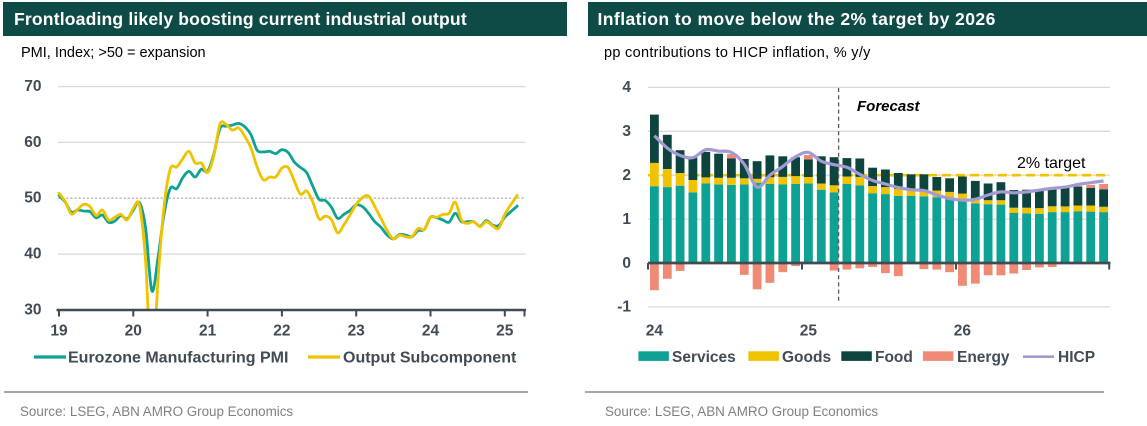 Image resolution: width=1147 pixels, height=426 pixels. Describe the element at coordinates (32, 309) in the screenshot. I see `svg-text: 30` at that location.